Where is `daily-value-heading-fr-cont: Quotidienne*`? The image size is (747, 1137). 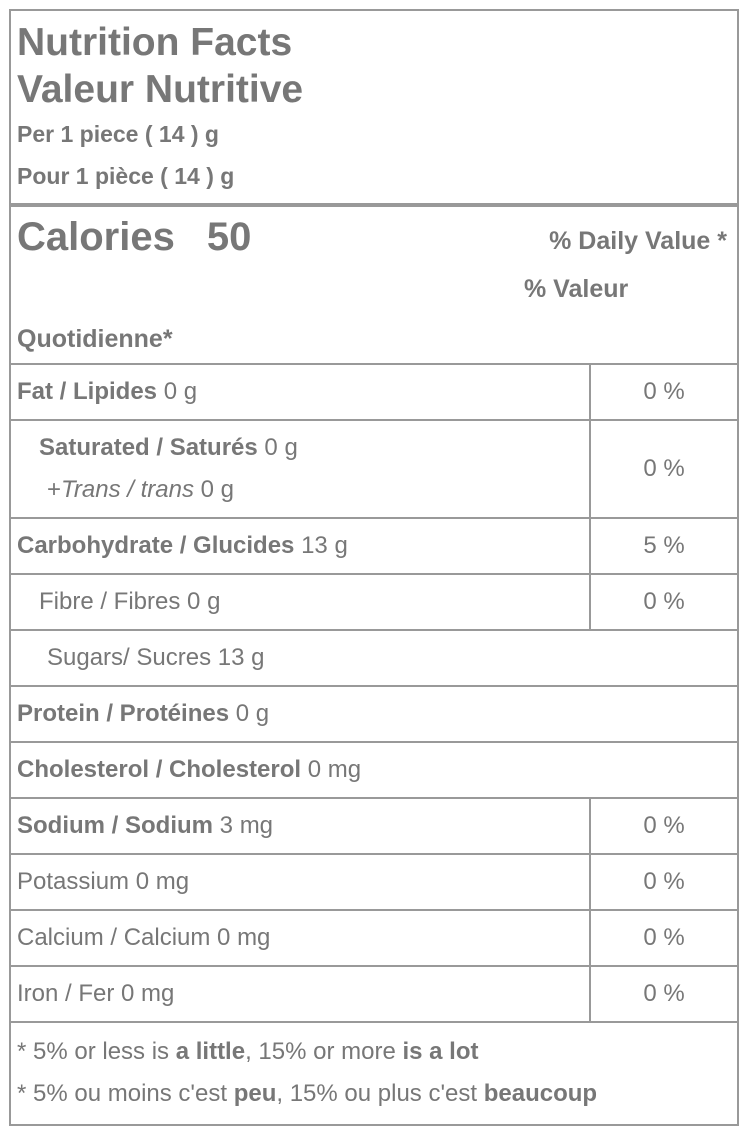
daily-value-heading-fr-cont: Quotidienne* is located at coordinates (95, 339).